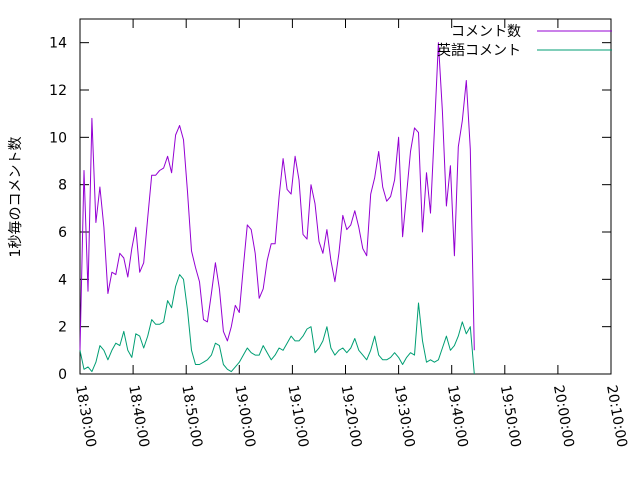 The width and height of the screenshot is (640, 480). What do you see at coordinates (486, 32) in the screenshot?
I see `legend-label: コメント数` at bounding box center [486, 32].